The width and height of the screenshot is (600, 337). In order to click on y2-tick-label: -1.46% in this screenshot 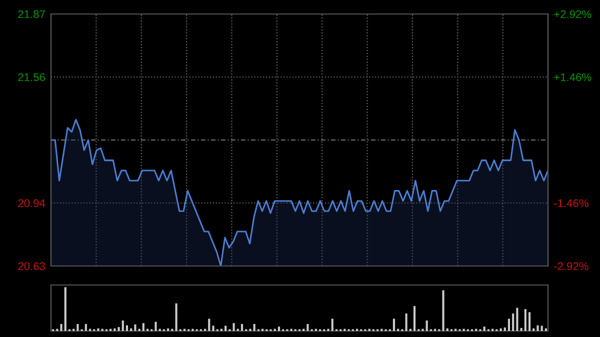, I will do `click(571, 203)`.